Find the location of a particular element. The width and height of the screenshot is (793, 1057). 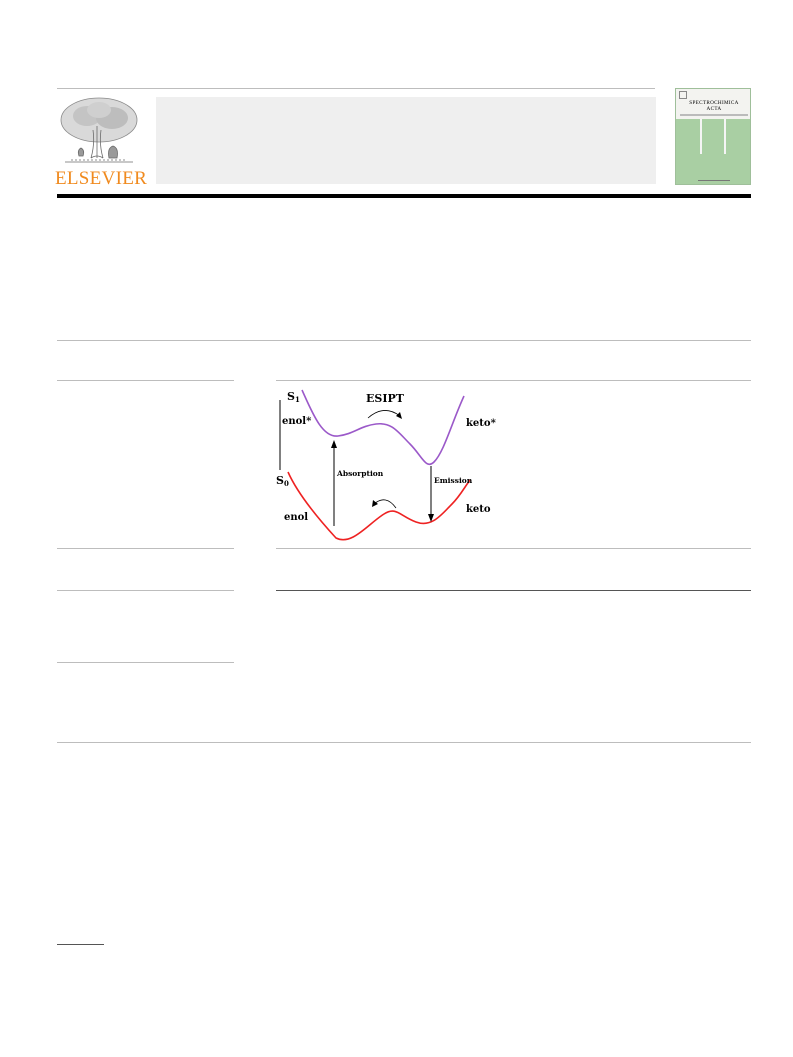

publisher-name: ELSEVIER is located at coordinates (101, 178).